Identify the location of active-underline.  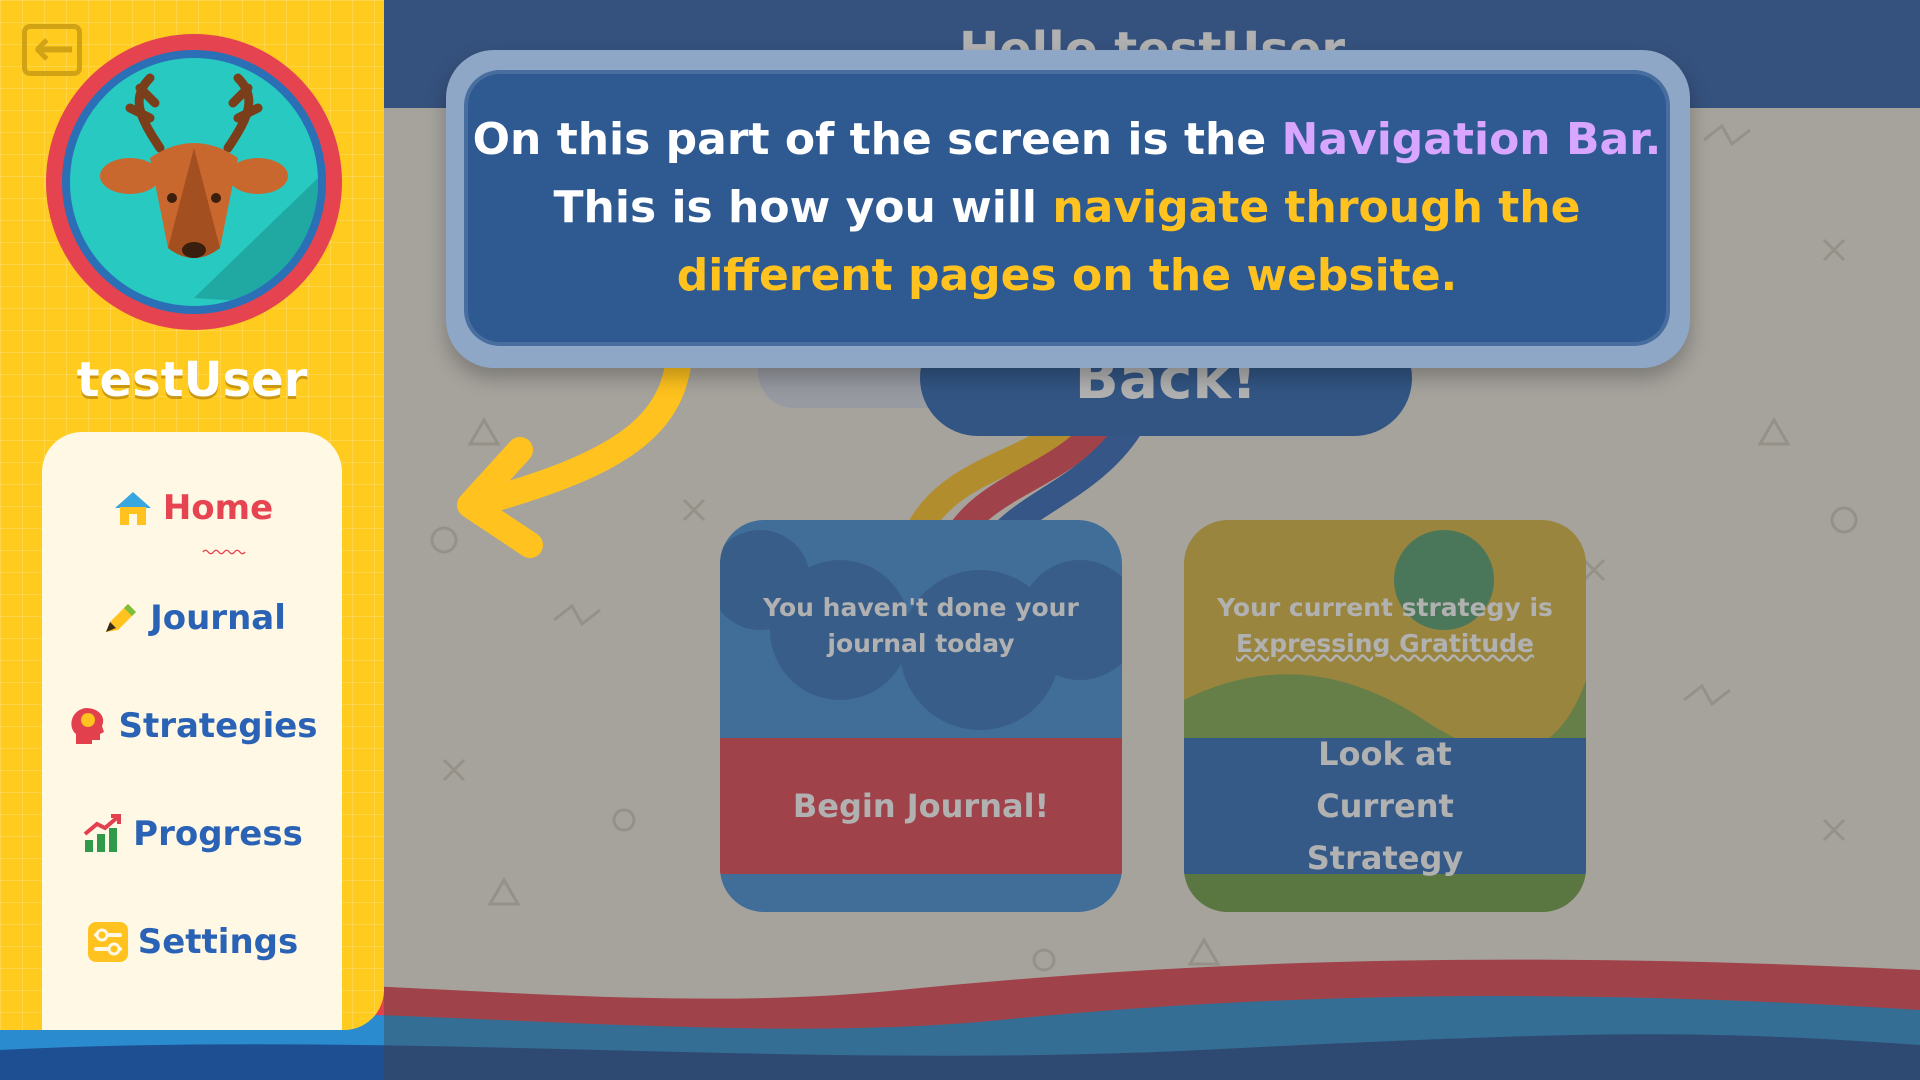
(224, 552).